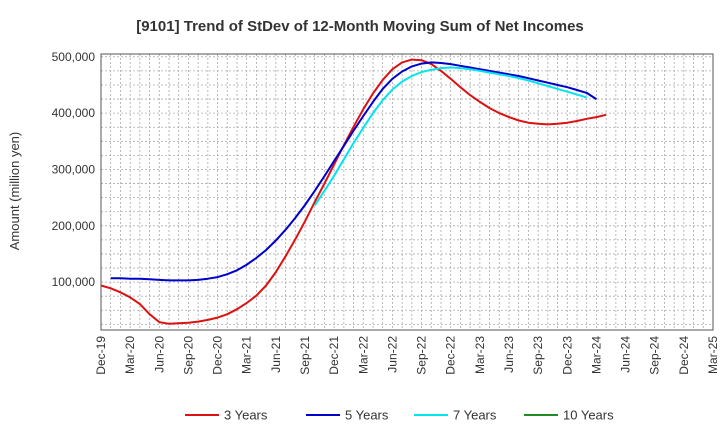  I want to click on x-tick-label: Sep-23, so click(538, 355).